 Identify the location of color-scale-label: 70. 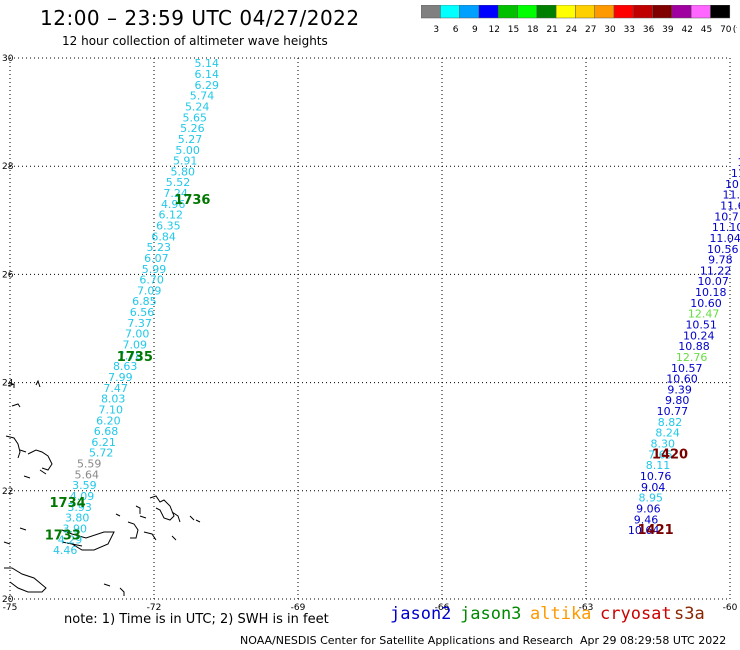
(726, 30).